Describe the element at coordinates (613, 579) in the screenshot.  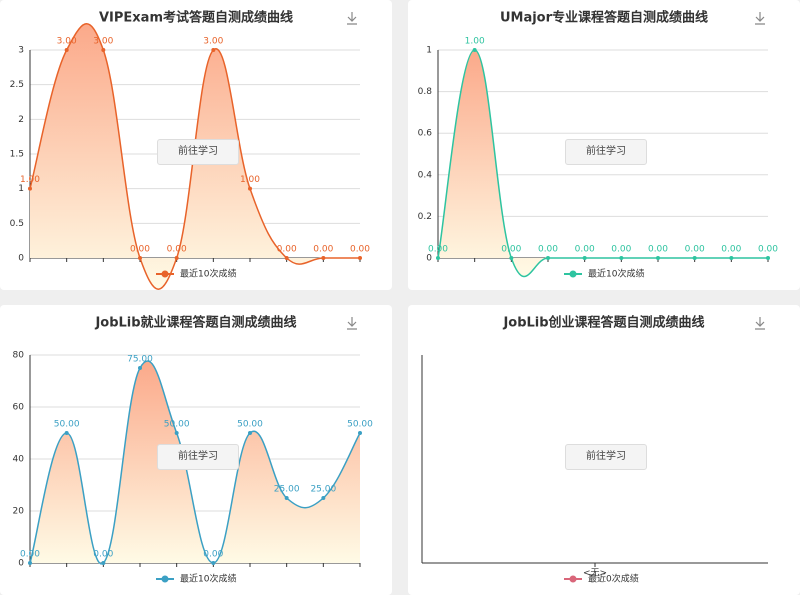
I see `legend-label: 最近0次成绩` at that location.